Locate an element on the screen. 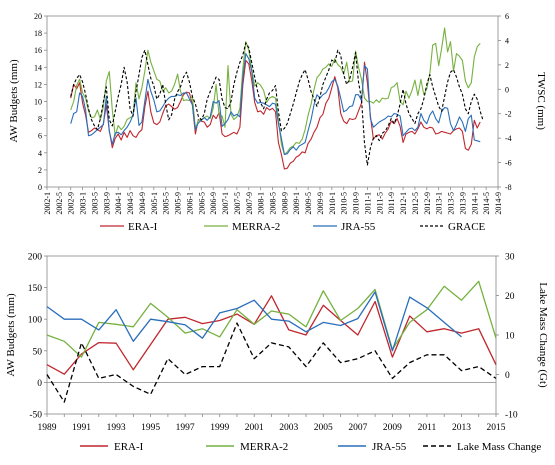 The image size is (555, 465). top-x-tick-label: 2005-5 is located at coordinates (166, 203).